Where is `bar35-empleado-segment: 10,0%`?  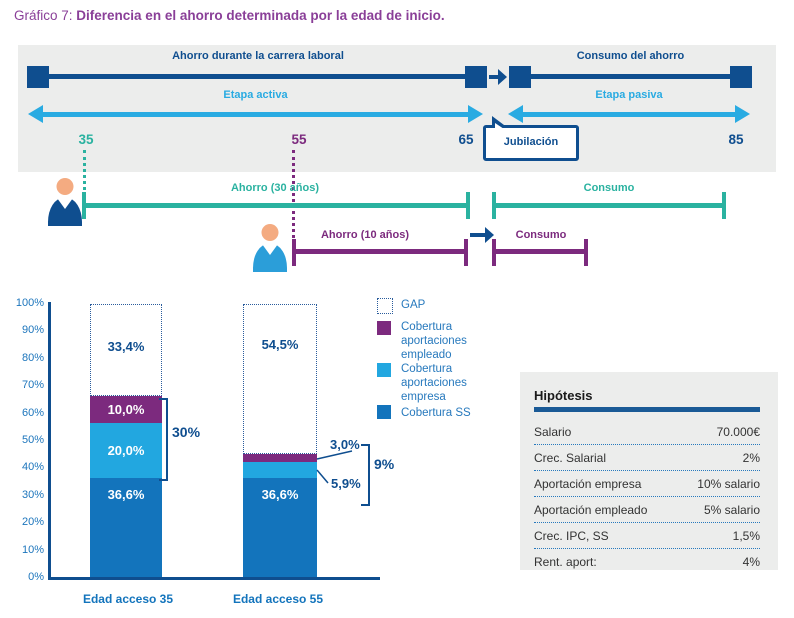 bar35-empleado-segment: 10,0% is located at coordinates (126, 409).